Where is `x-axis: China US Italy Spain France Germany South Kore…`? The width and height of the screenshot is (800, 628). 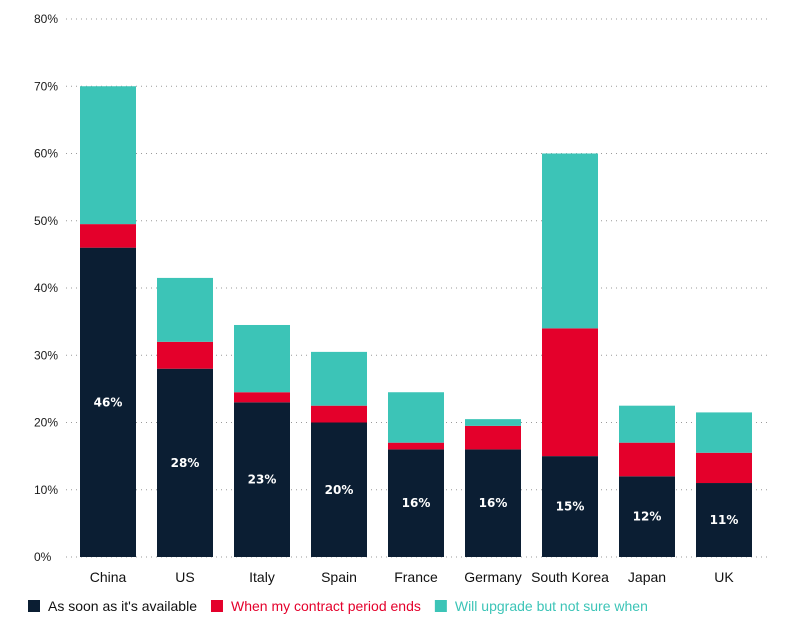
x-axis: China US Italy Spain France Germany South Kore… is located at coordinates (412, 577).